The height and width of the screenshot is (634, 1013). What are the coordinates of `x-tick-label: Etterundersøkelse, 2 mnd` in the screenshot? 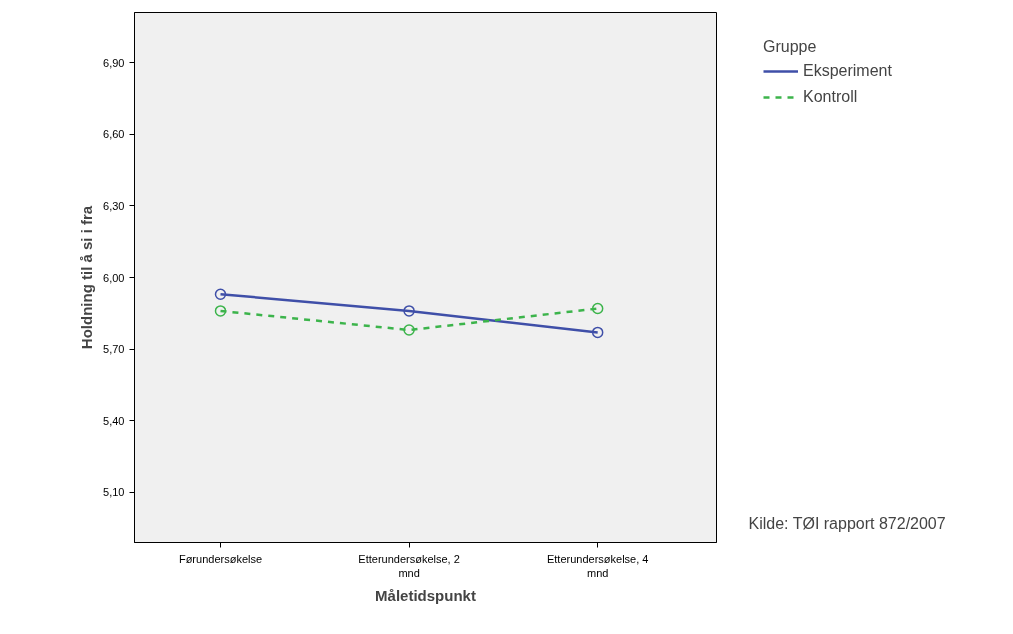 It's located at (409, 565).